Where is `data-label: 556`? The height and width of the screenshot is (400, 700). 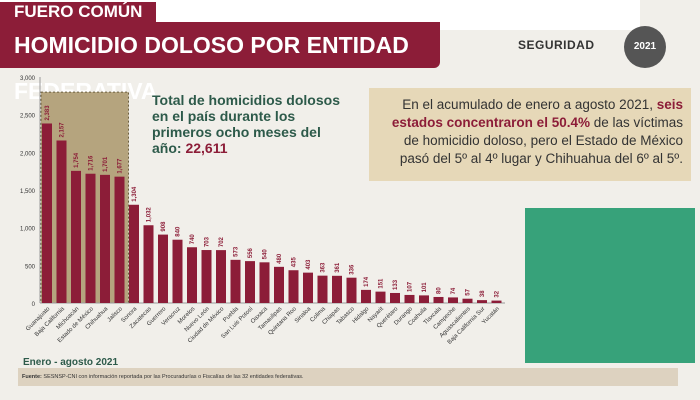 data-label: 556 is located at coordinates (251, 252).